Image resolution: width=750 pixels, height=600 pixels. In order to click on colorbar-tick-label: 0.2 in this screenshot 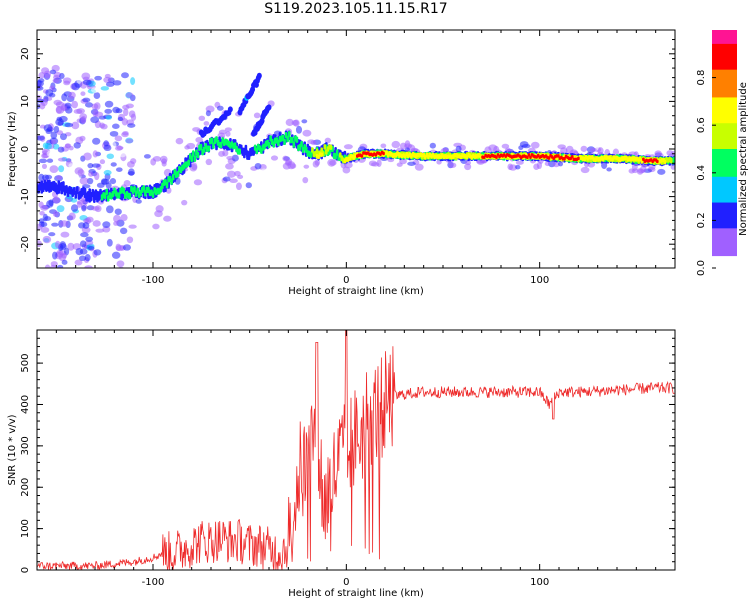, I will do `click(701, 220)`.